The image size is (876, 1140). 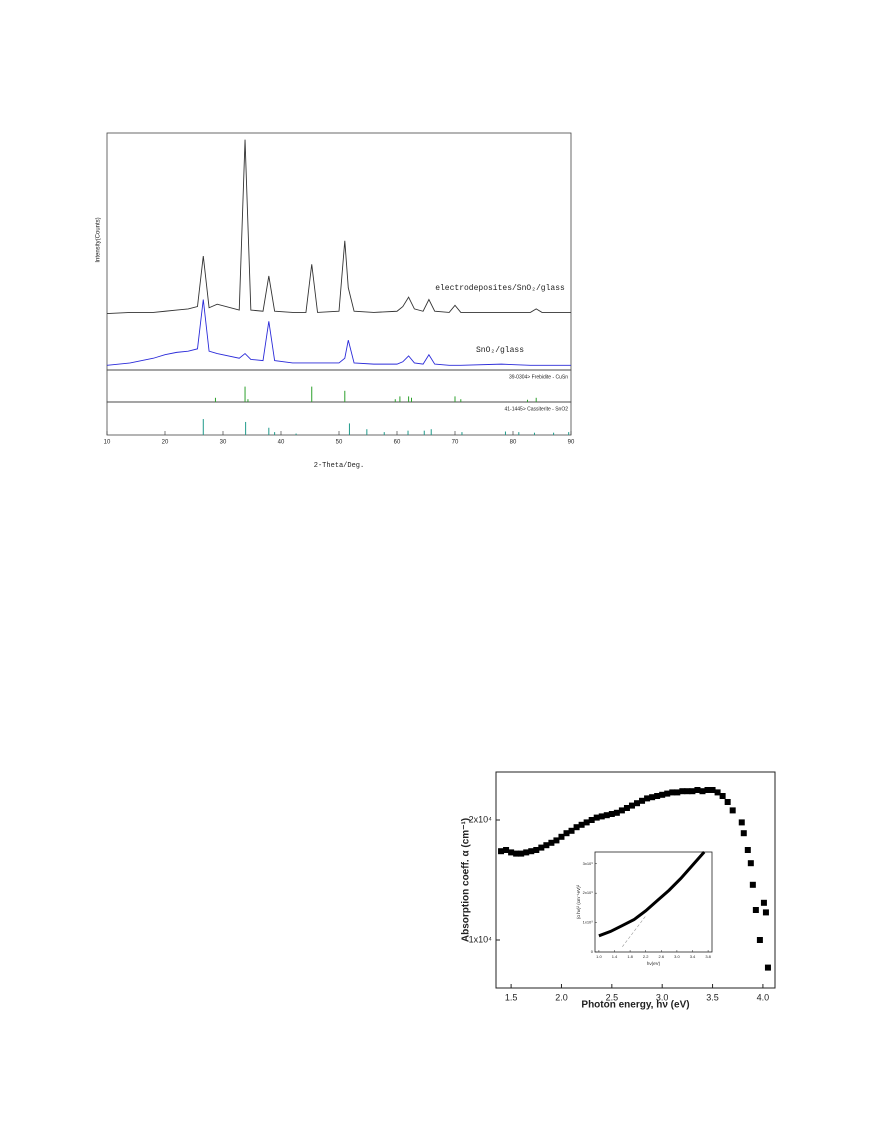 I want to click on y-tick-label: 0, so click(x=592, y=951).